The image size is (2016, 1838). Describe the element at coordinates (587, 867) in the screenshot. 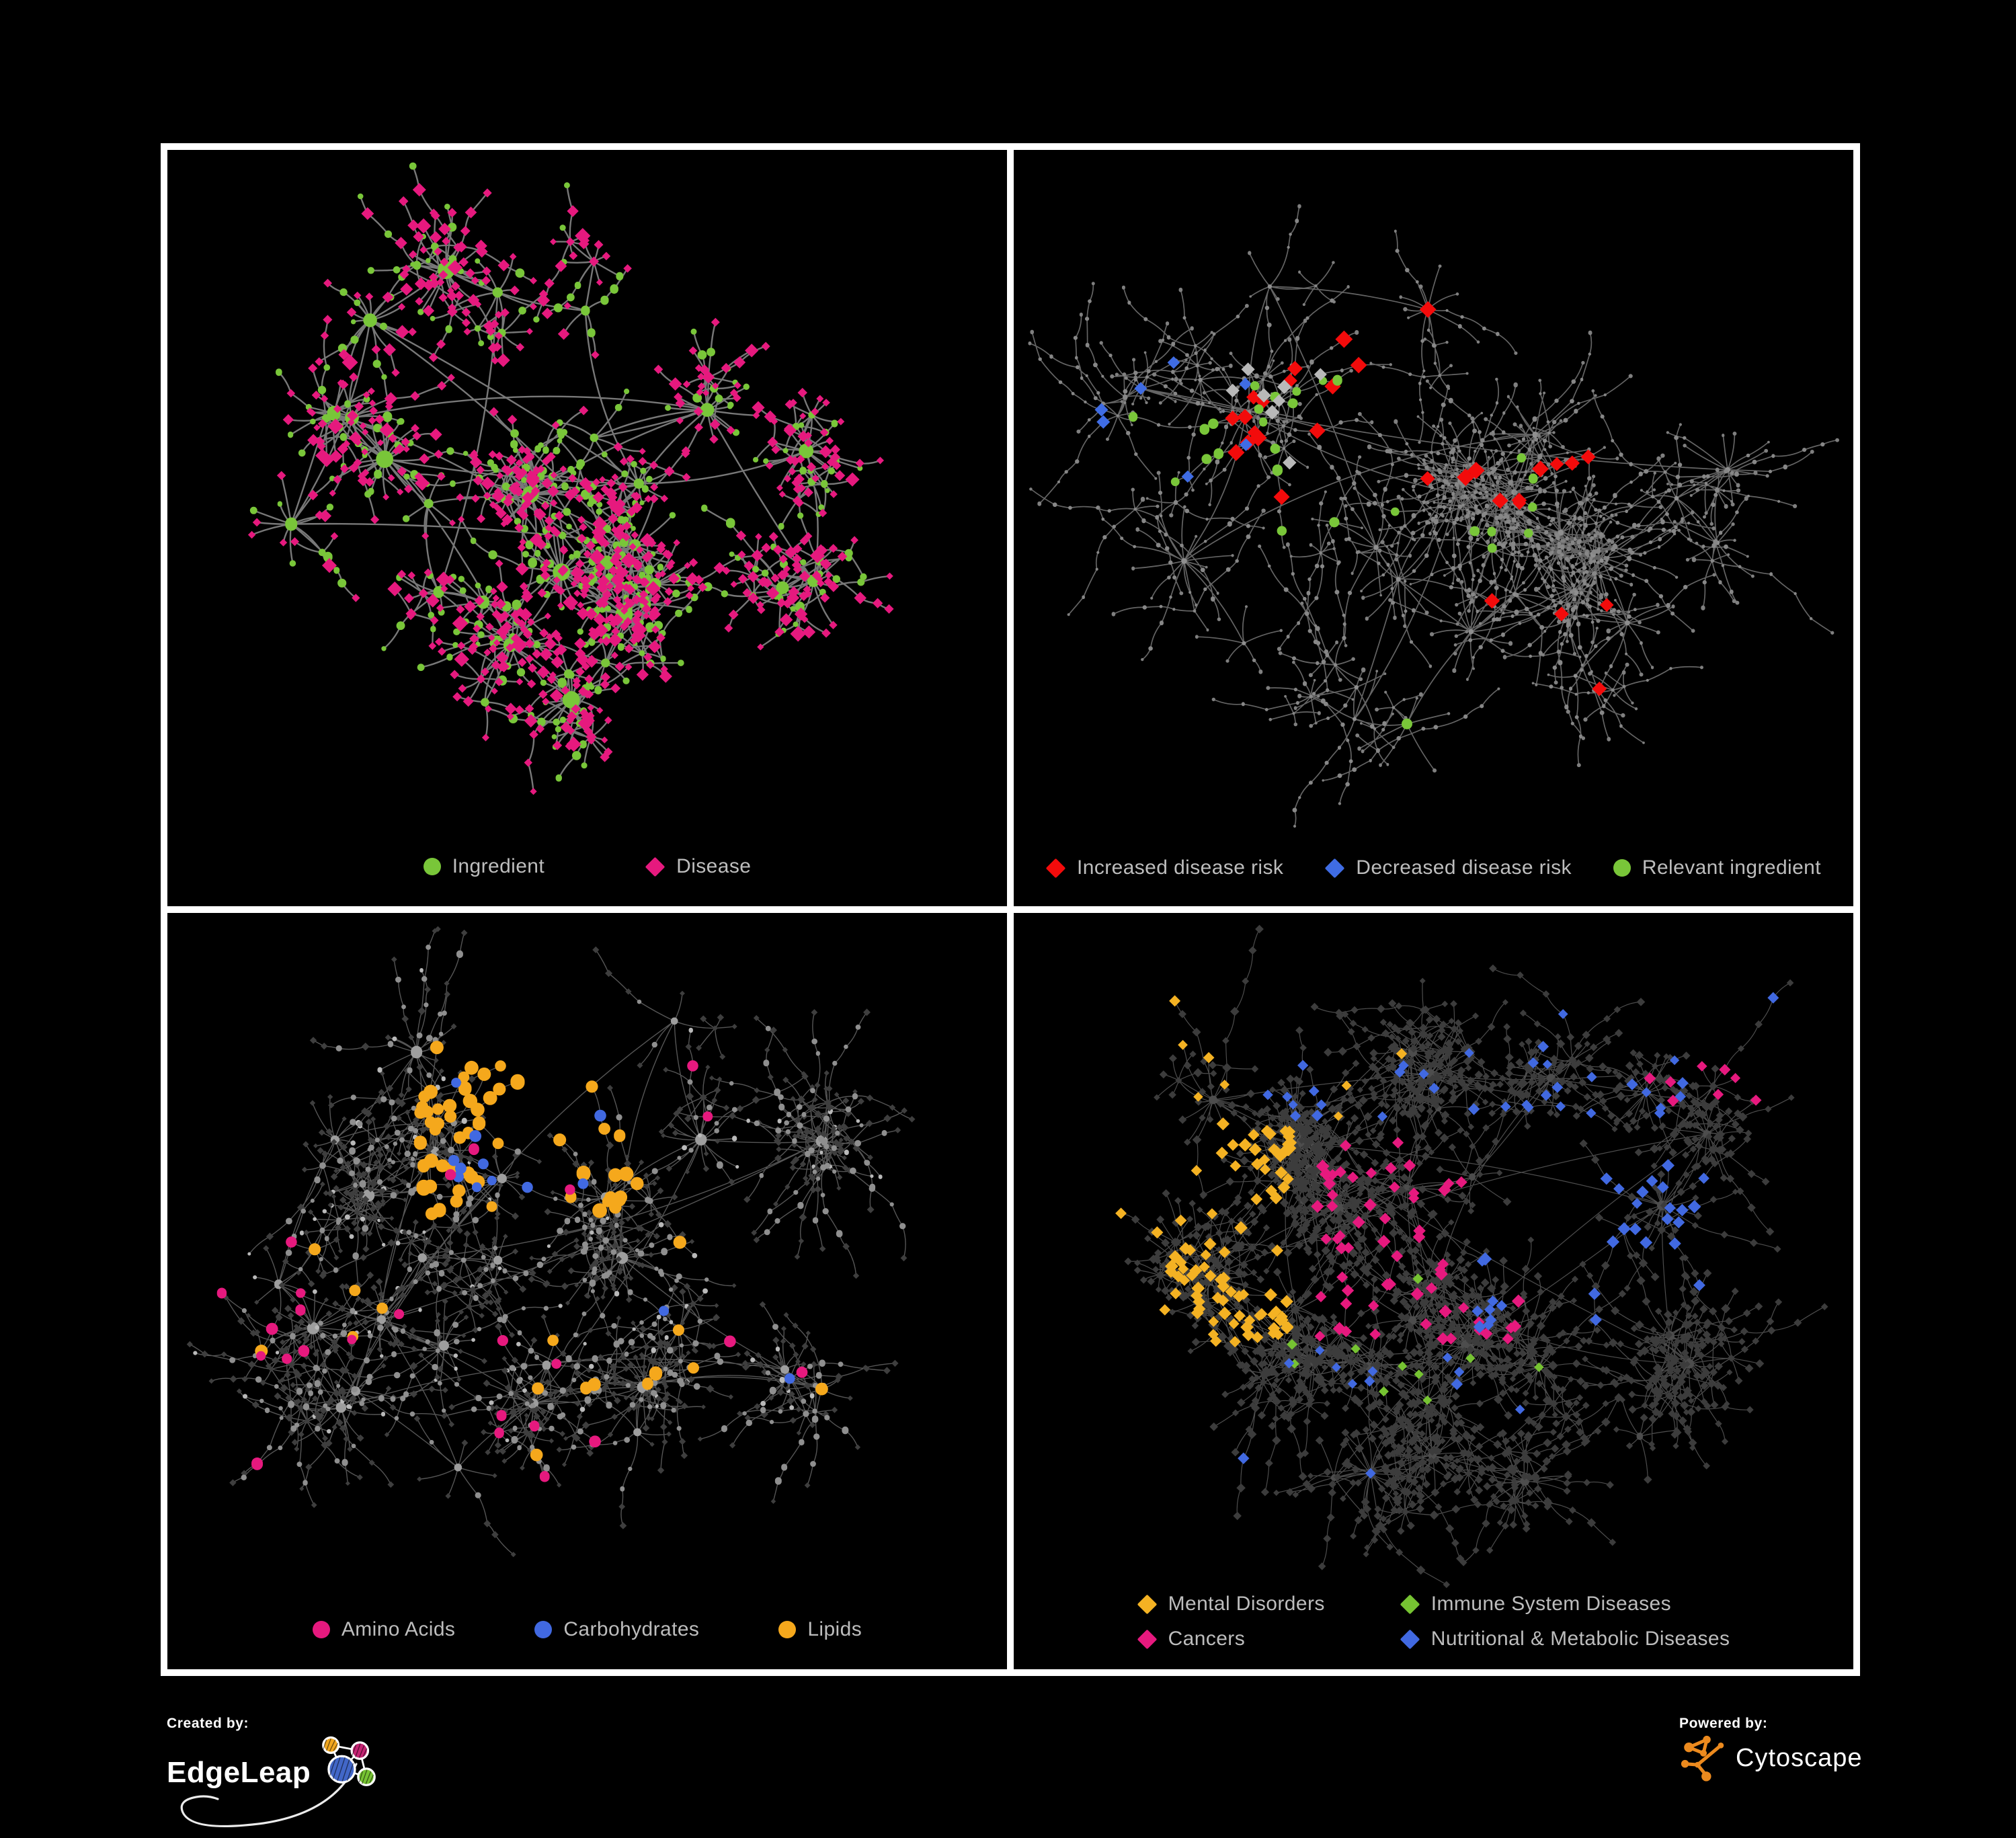

I see `ingredient-disease-legend: Ingredient Disease` at that location.